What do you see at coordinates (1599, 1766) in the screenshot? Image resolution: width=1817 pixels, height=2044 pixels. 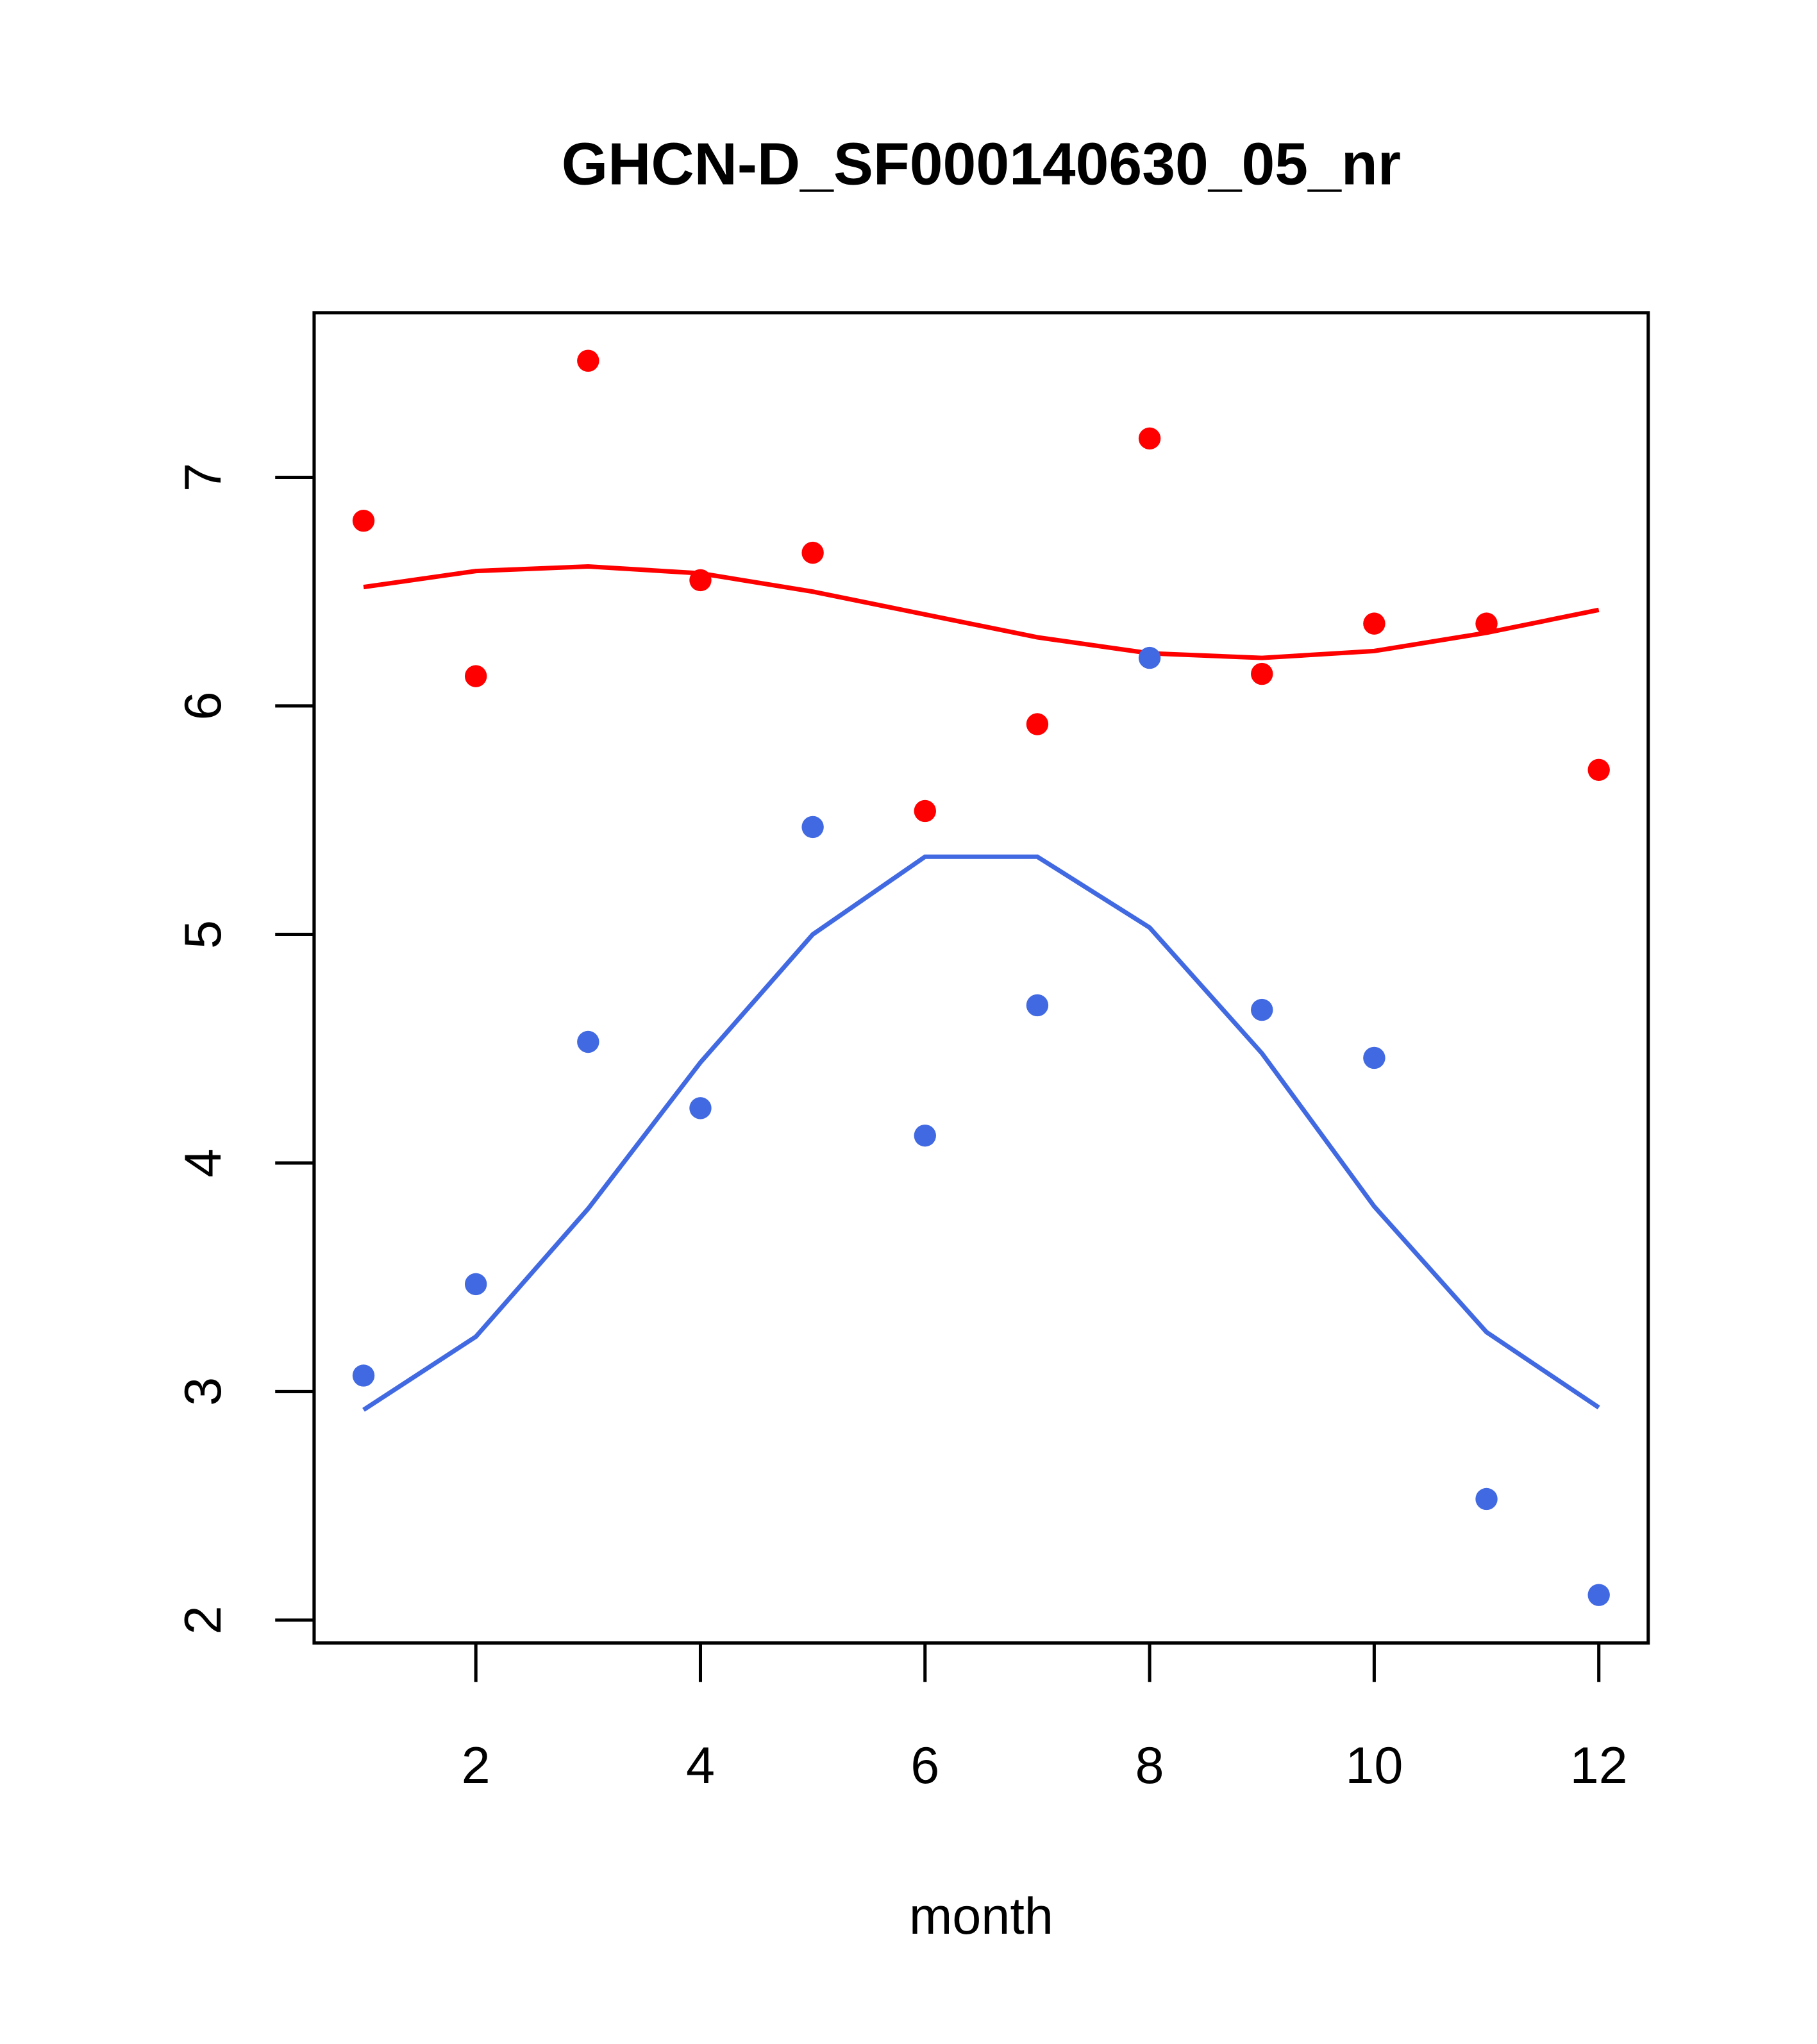 I see `x-tick-label: 12` at bounding box center [1599, 1766].